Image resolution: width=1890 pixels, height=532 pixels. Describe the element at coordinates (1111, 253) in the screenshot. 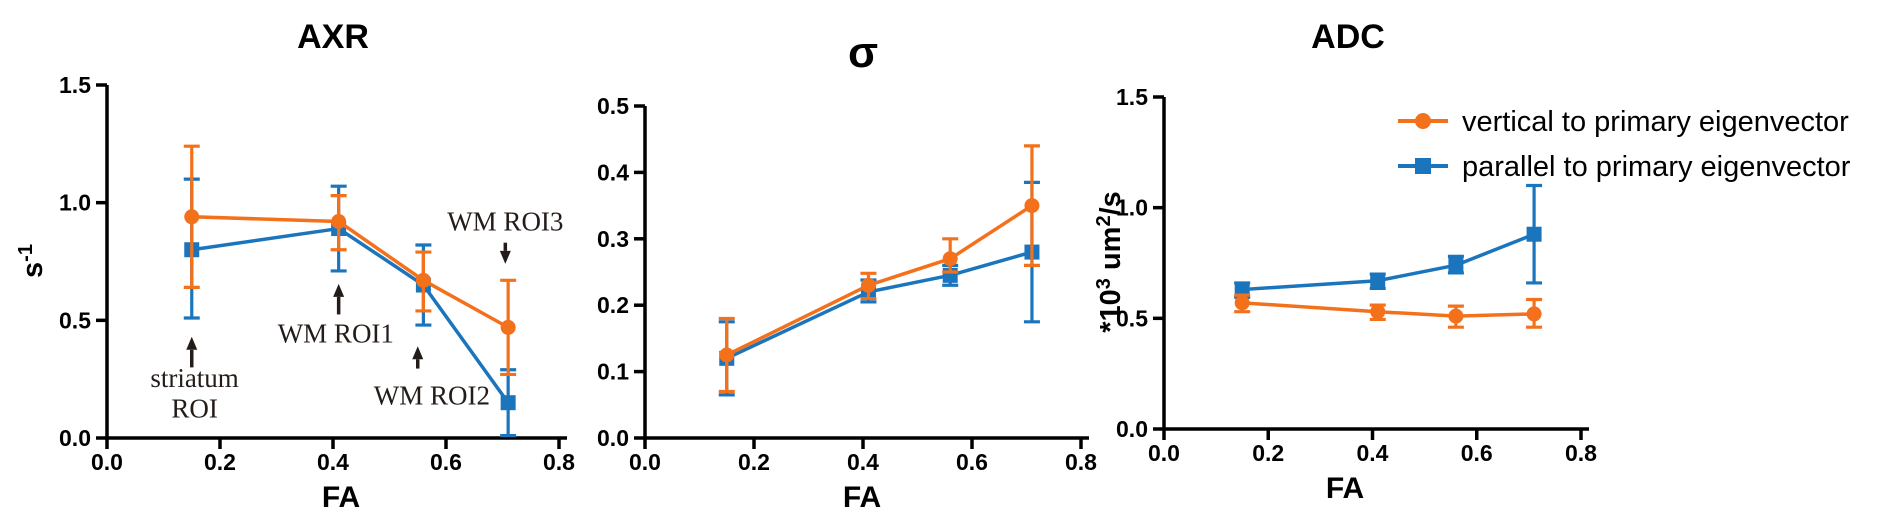

I see `y-axis-label-part: um` at that location.